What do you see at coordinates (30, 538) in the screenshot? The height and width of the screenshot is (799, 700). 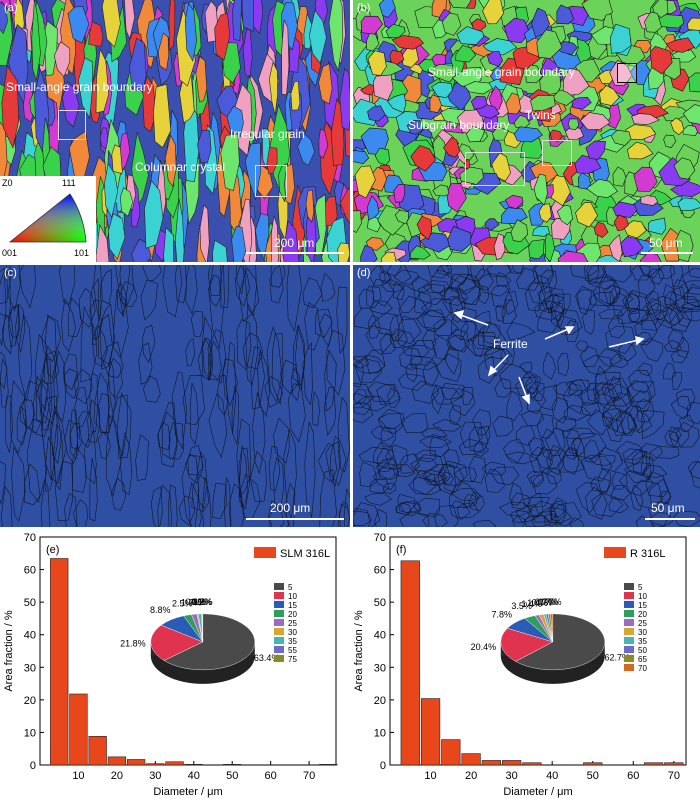 I see `y-tick-label: 70` at bounding box center [30, 538].